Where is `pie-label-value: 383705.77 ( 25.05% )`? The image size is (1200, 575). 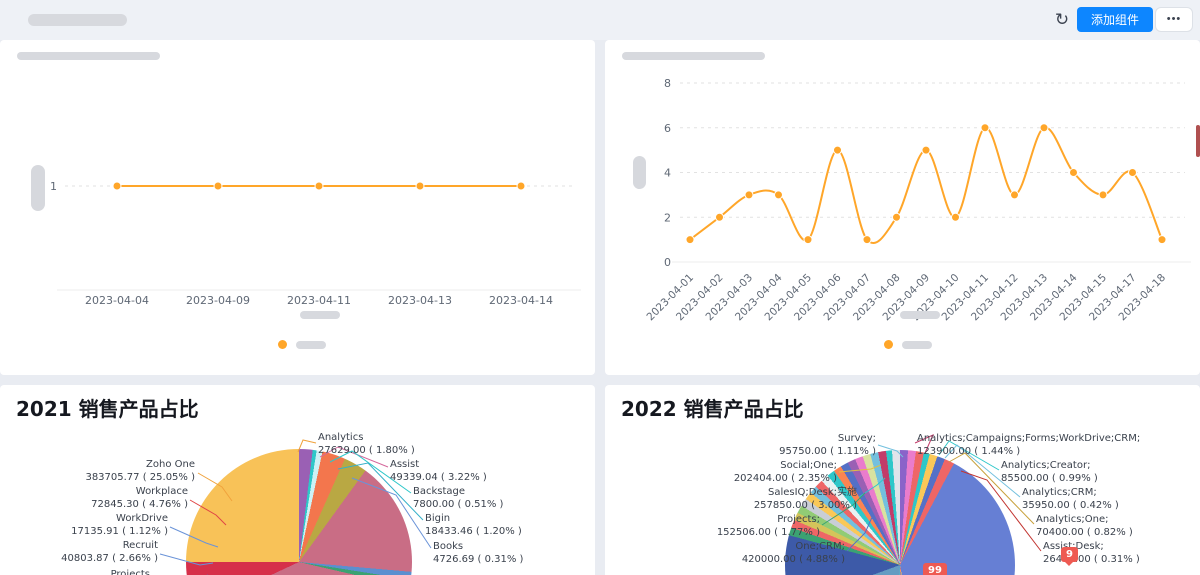
pie-label-value: 383705.77 ( 25.05% ) is located at coordinates (140, 477).